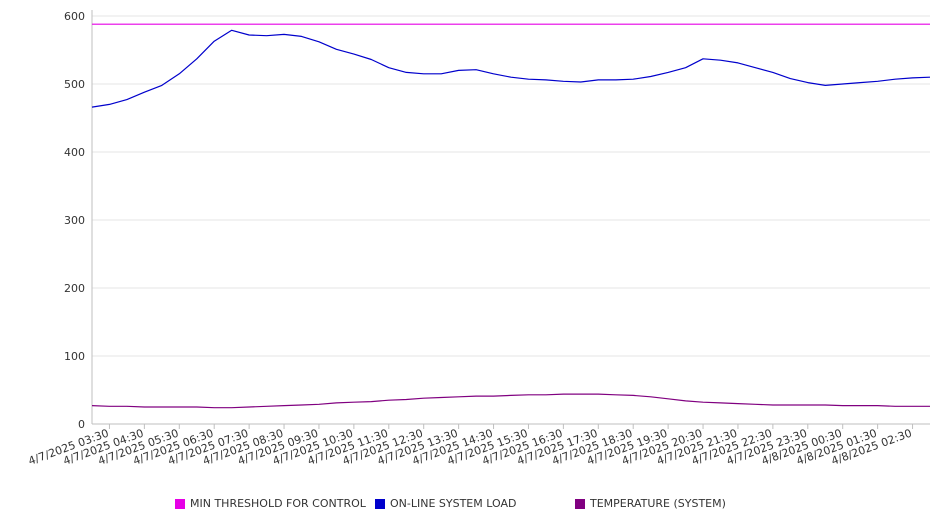  I want to click on y-tick-label: 400, so click(74, 152).